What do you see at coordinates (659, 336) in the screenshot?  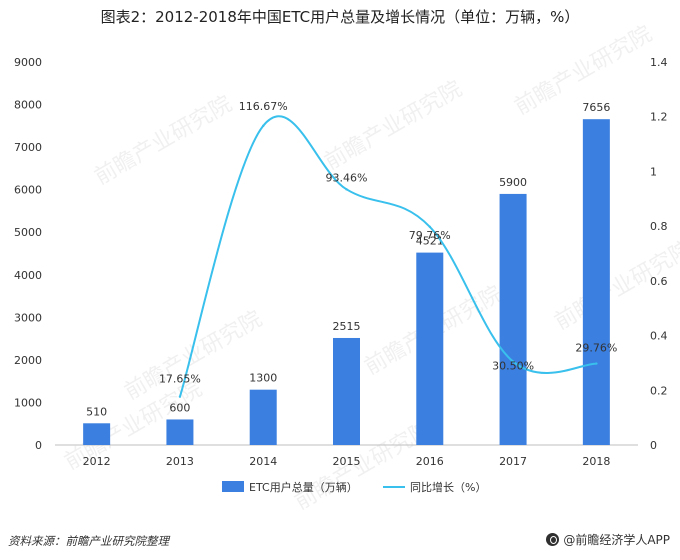 I see `right-axis-tick-label: 0.4` at bounding box center [659, 336].